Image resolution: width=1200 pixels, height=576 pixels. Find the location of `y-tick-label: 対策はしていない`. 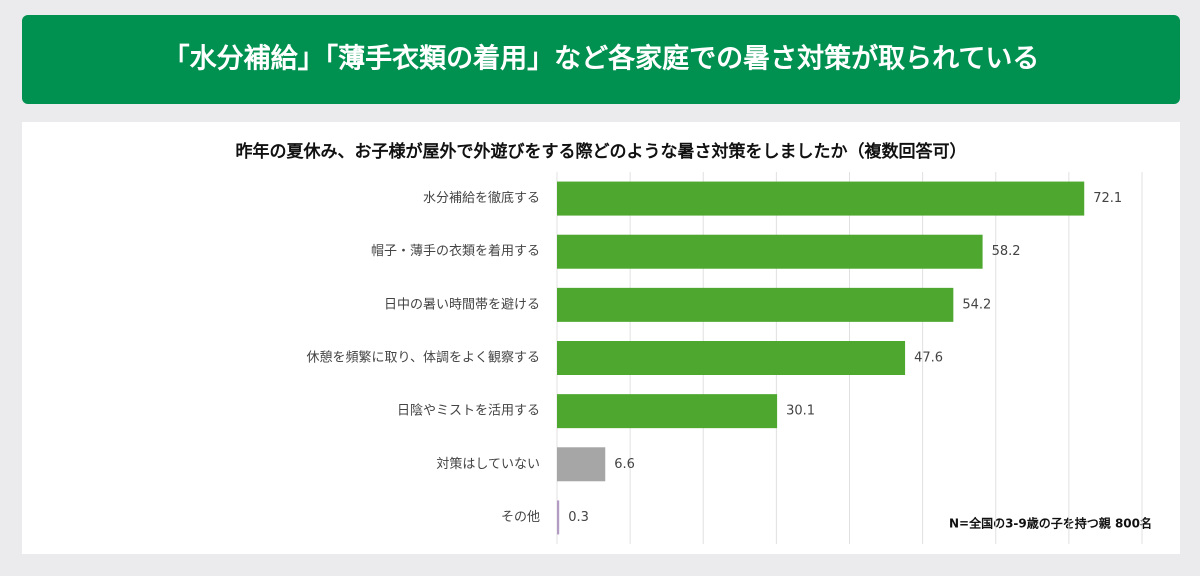

y-tick-label: 対策はしていない is located at coordinates (488, 464).